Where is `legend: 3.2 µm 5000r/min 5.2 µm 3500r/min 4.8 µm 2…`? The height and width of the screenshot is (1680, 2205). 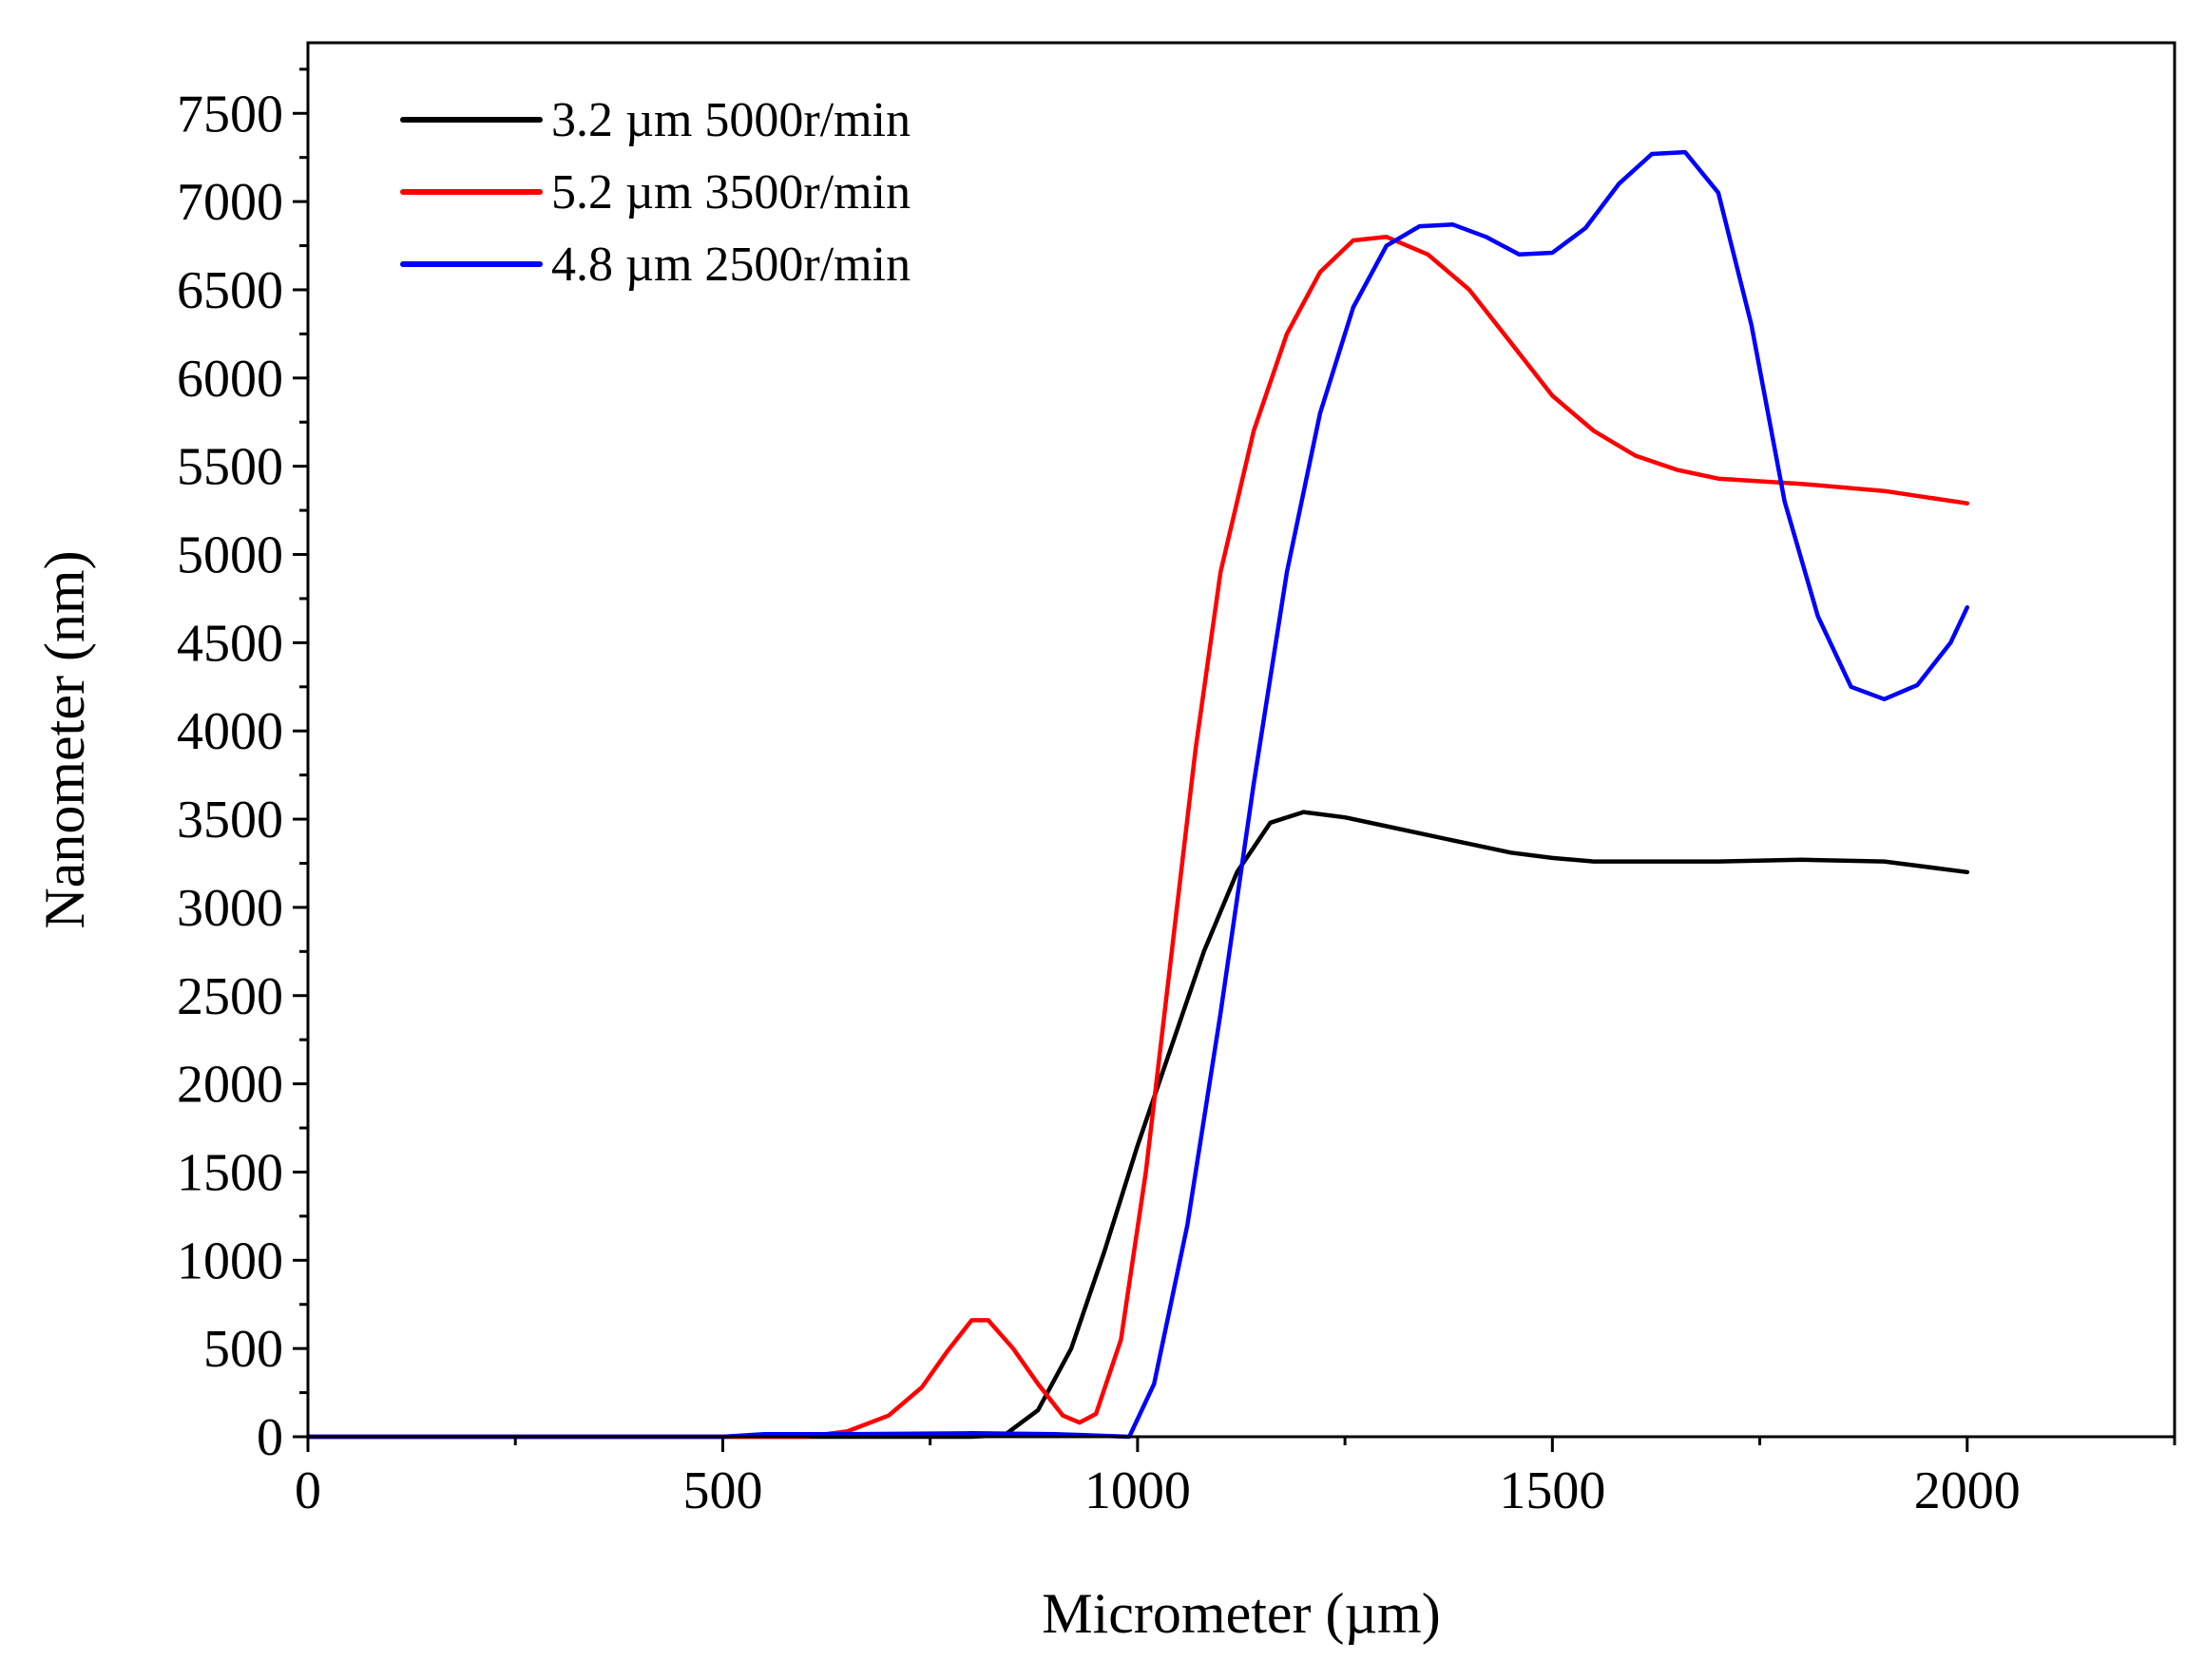 legend: 3.2 µm 5000r/min 5.2 µm 3500r/min 4.8 µm 2… is located at coordinates (655, 192).